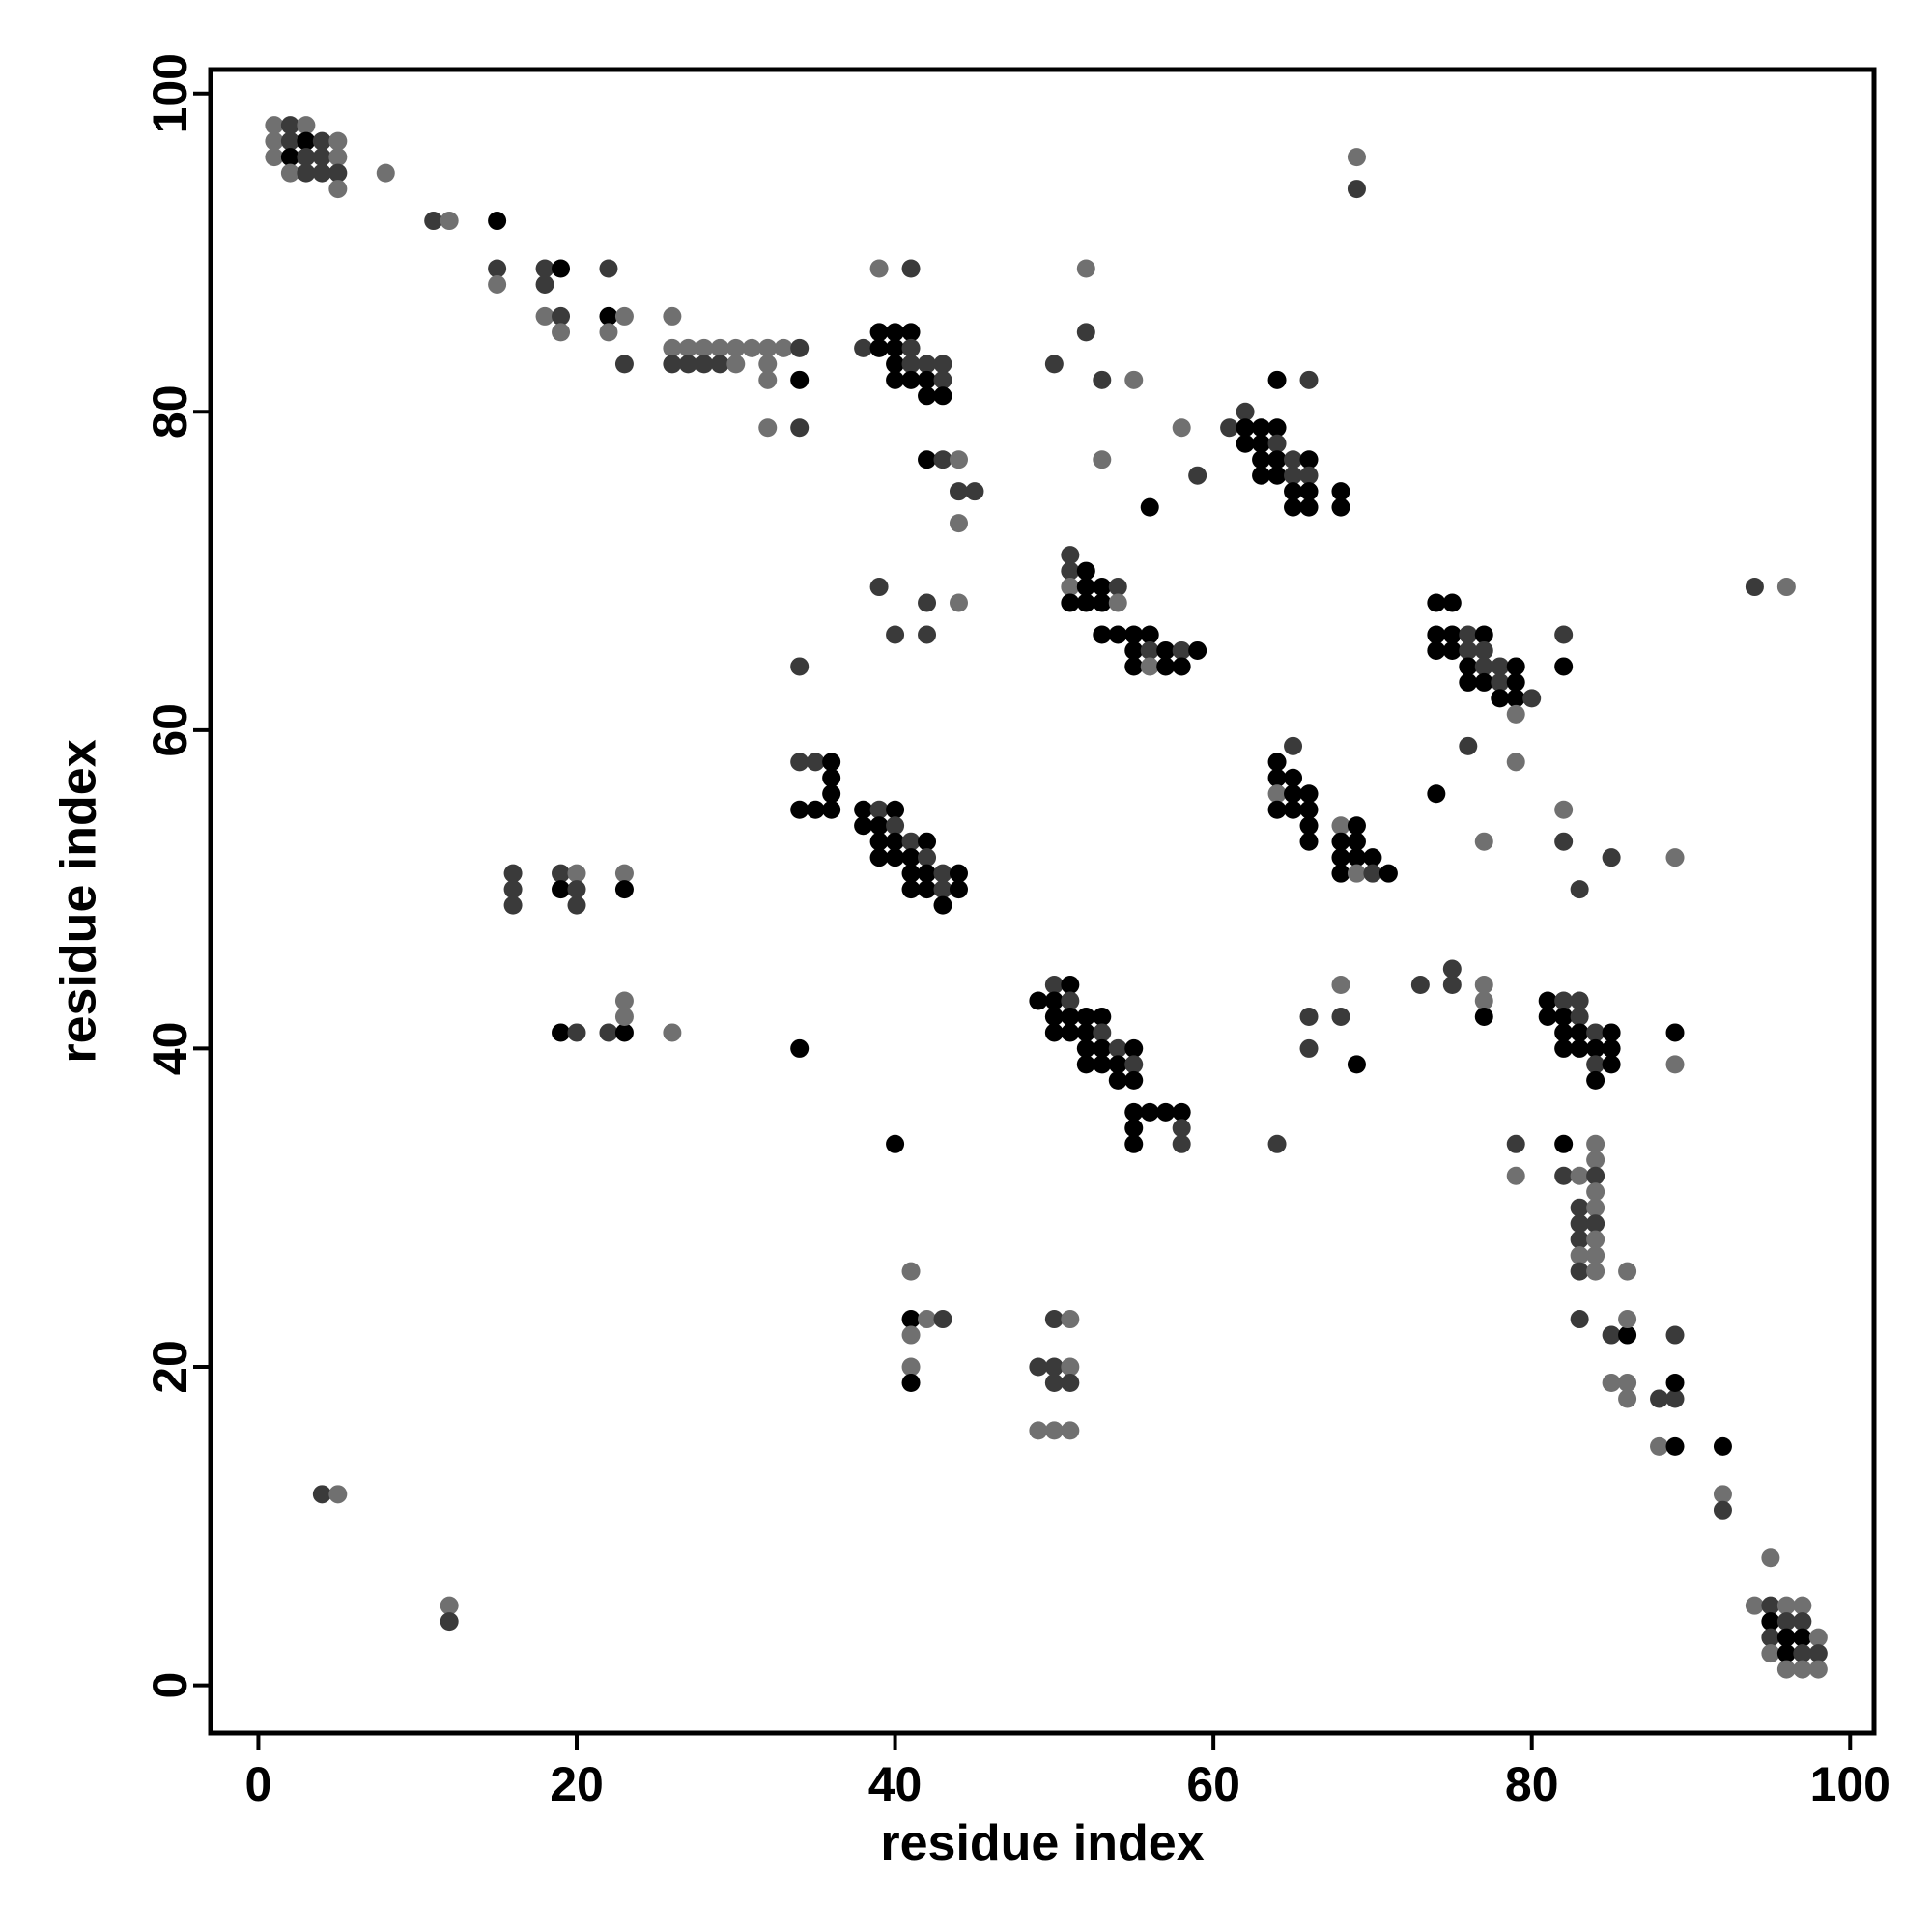 The image size is (1932, 1932). Describe the element at coordinates (1850, 1784) in the screenshot. I see `x-tick-label: 100` at that location.